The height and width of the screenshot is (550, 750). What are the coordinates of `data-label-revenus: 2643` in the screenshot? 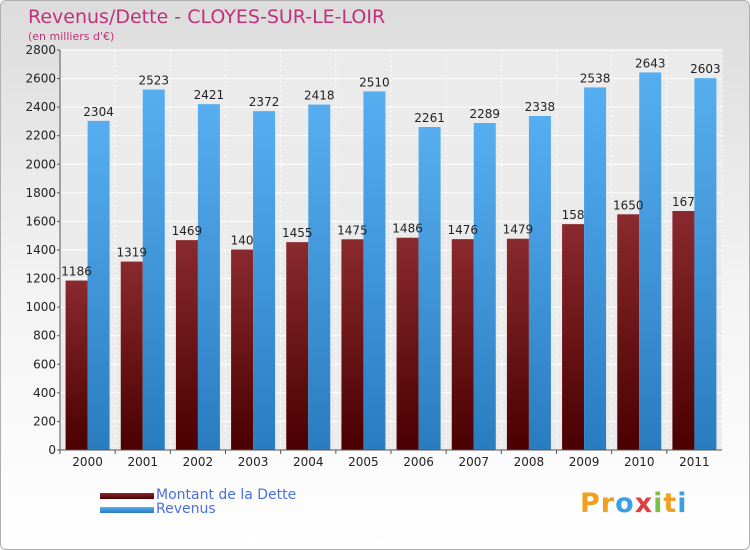 It's located at (650, 63).